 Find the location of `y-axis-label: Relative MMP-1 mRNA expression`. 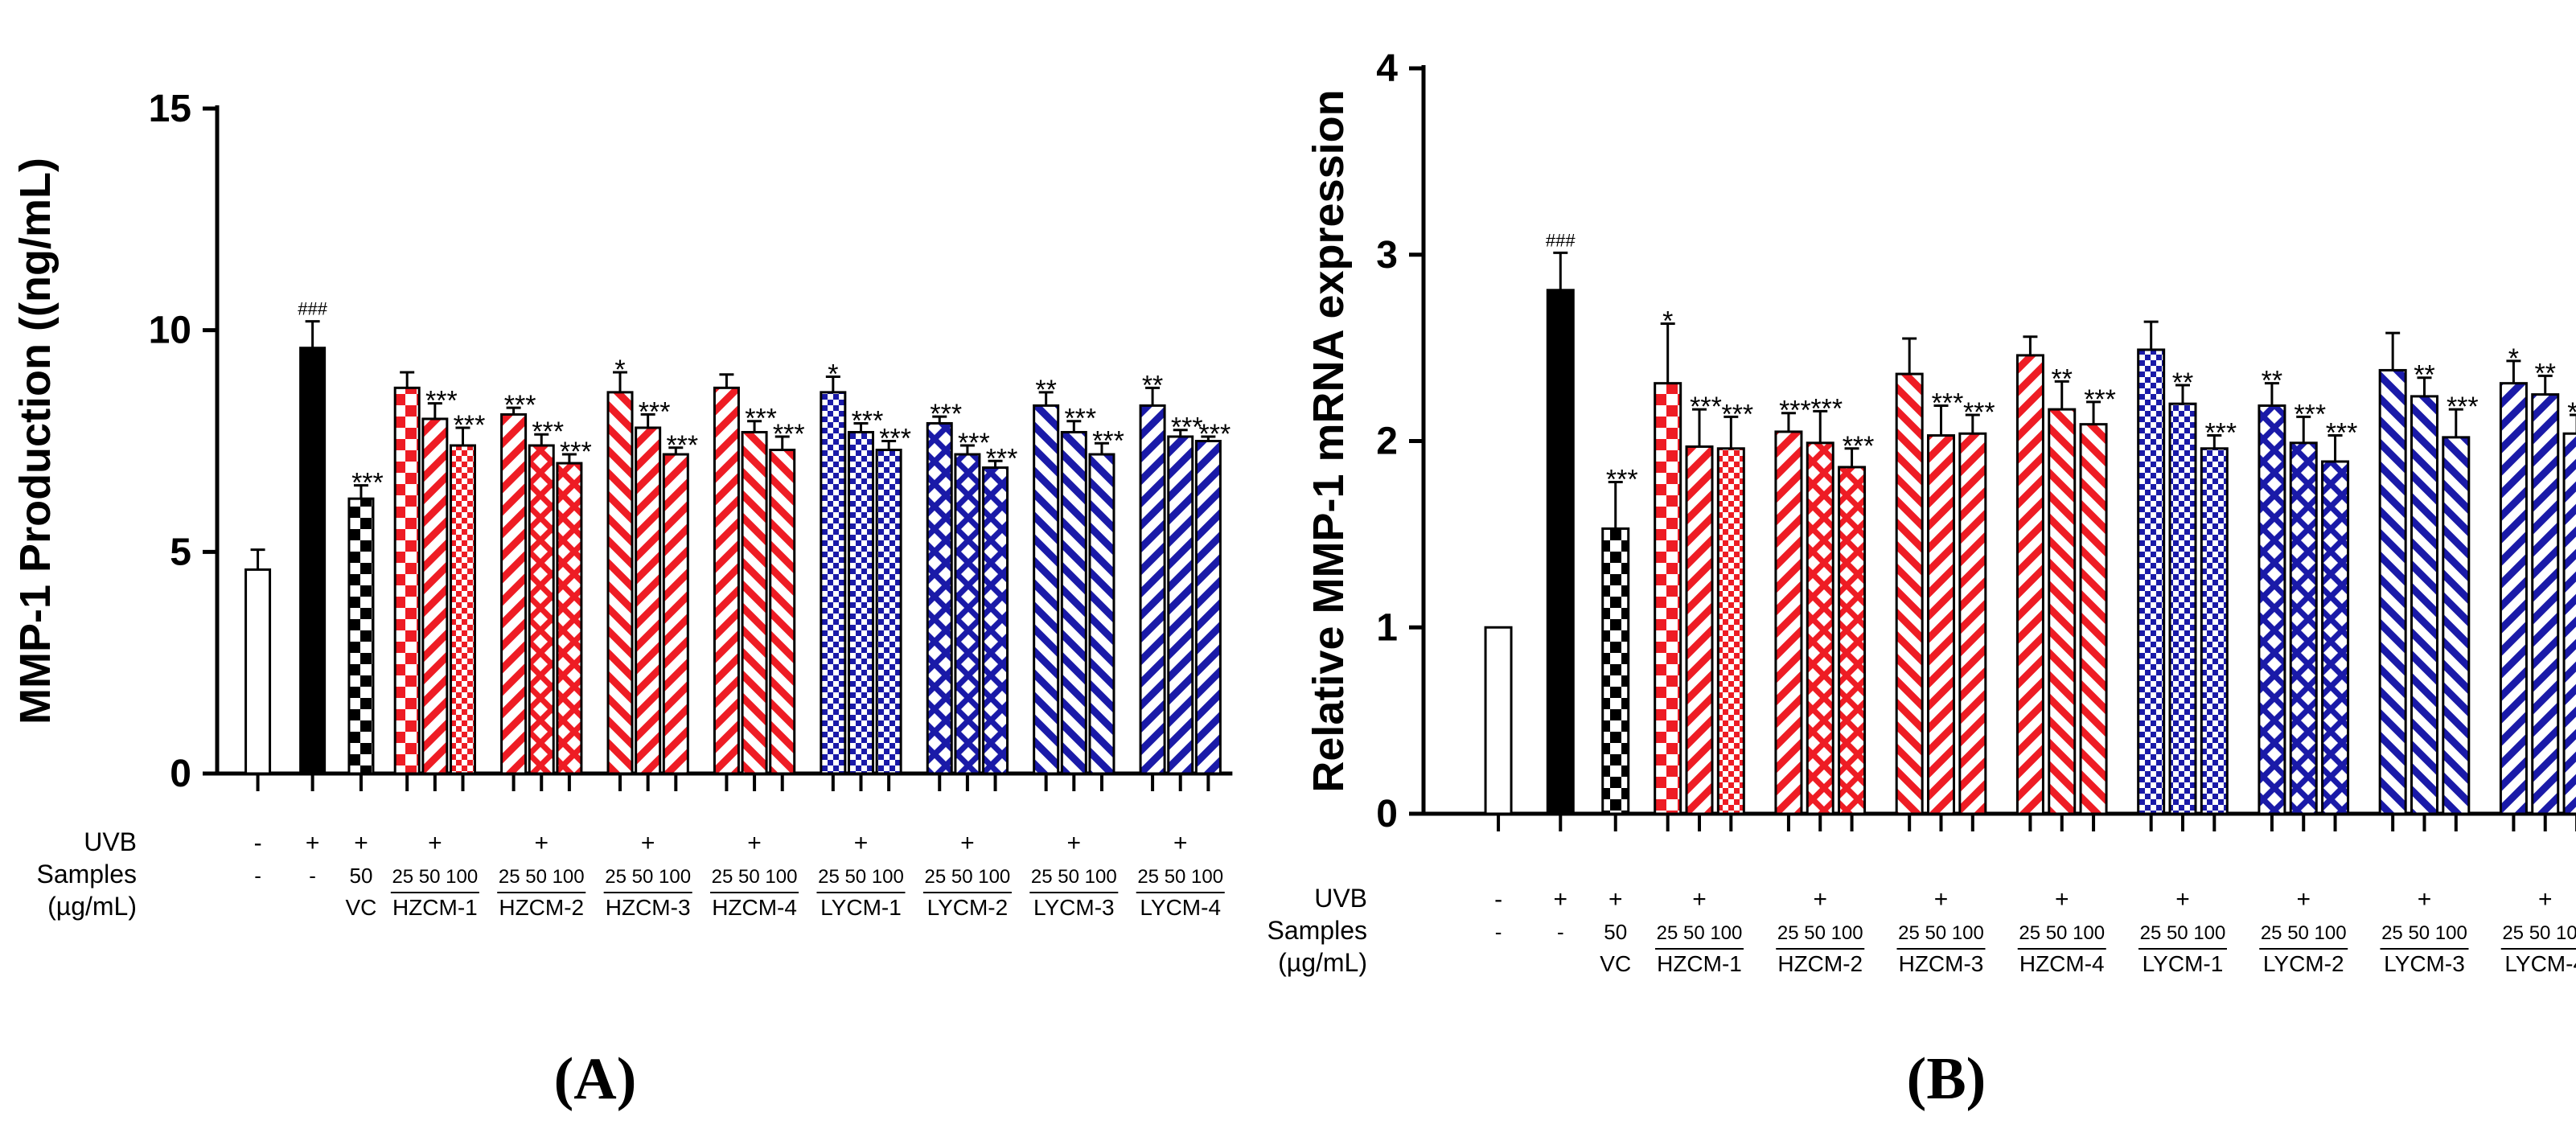

y-axis-label: Relative MMP-1 mRNA expression is located at coordinates (1328, 441).